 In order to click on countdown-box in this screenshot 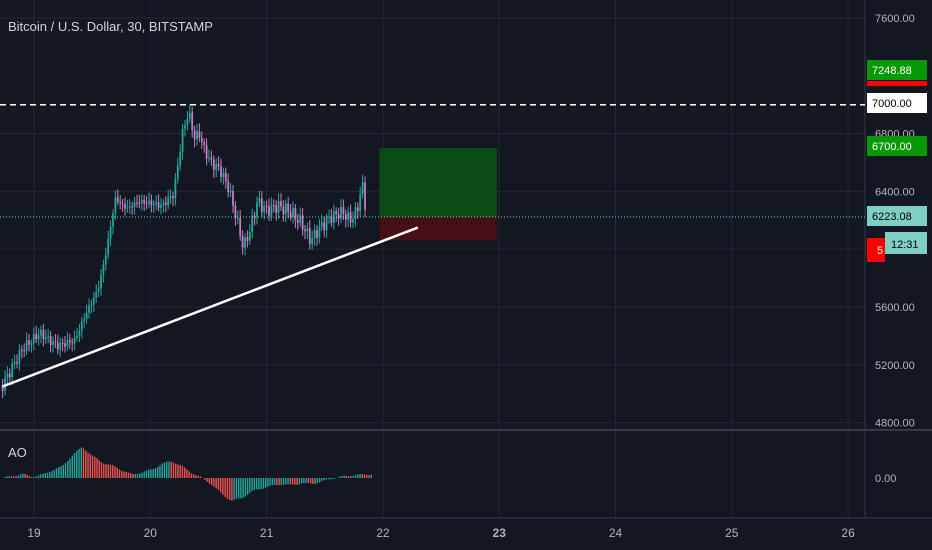, I will do `click(906, 243)`.